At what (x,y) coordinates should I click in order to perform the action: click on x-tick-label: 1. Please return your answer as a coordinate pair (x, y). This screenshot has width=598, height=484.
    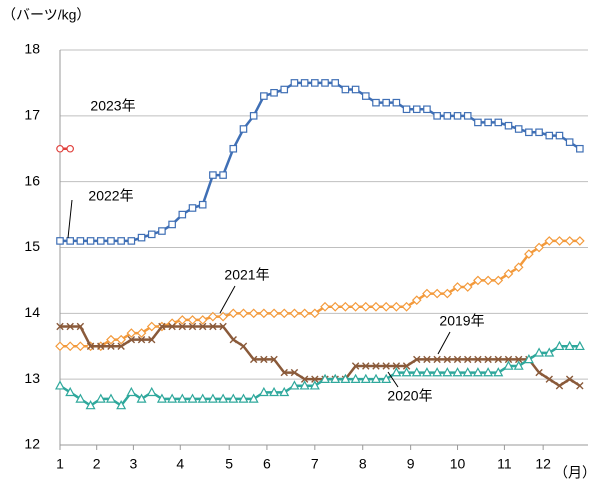
    Looking at the image, I should click on (60, 464).